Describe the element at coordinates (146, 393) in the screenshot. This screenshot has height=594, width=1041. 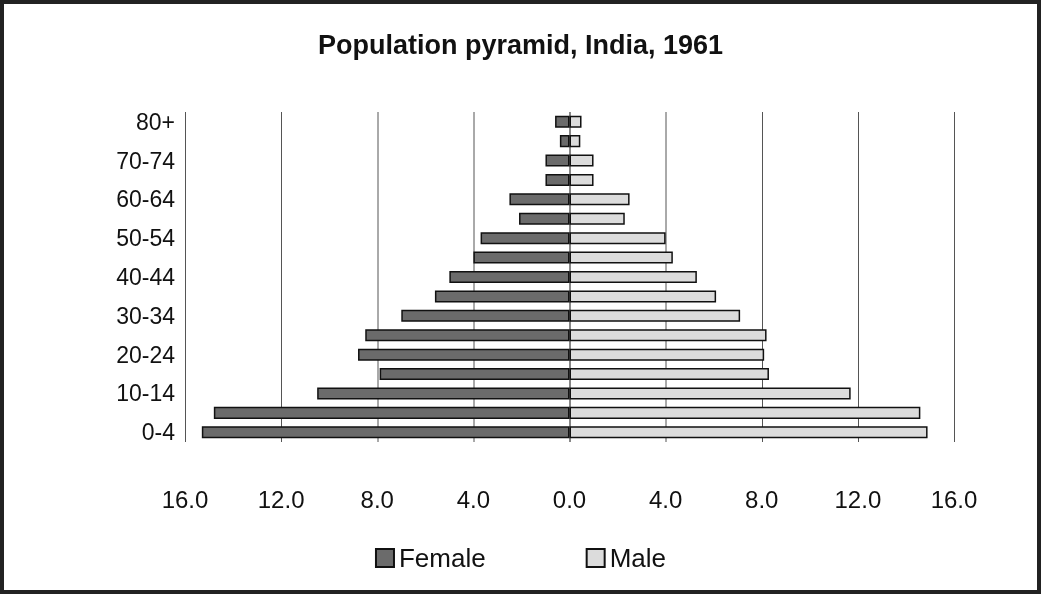
I see `y-tick-label: 10-14` at that location.